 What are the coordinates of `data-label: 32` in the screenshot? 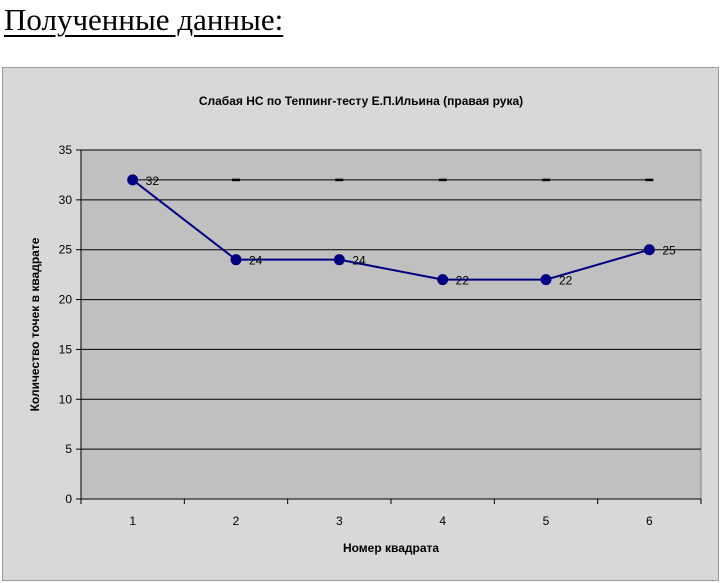 It's located at (153, 181).